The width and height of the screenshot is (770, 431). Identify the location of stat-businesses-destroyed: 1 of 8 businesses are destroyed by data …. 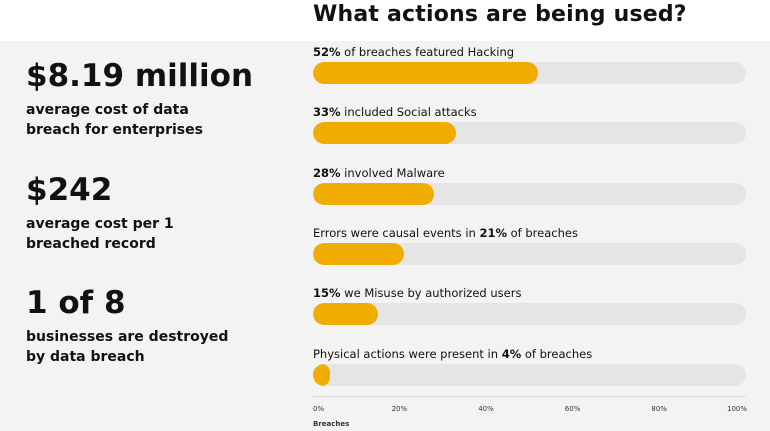
(161, 326).